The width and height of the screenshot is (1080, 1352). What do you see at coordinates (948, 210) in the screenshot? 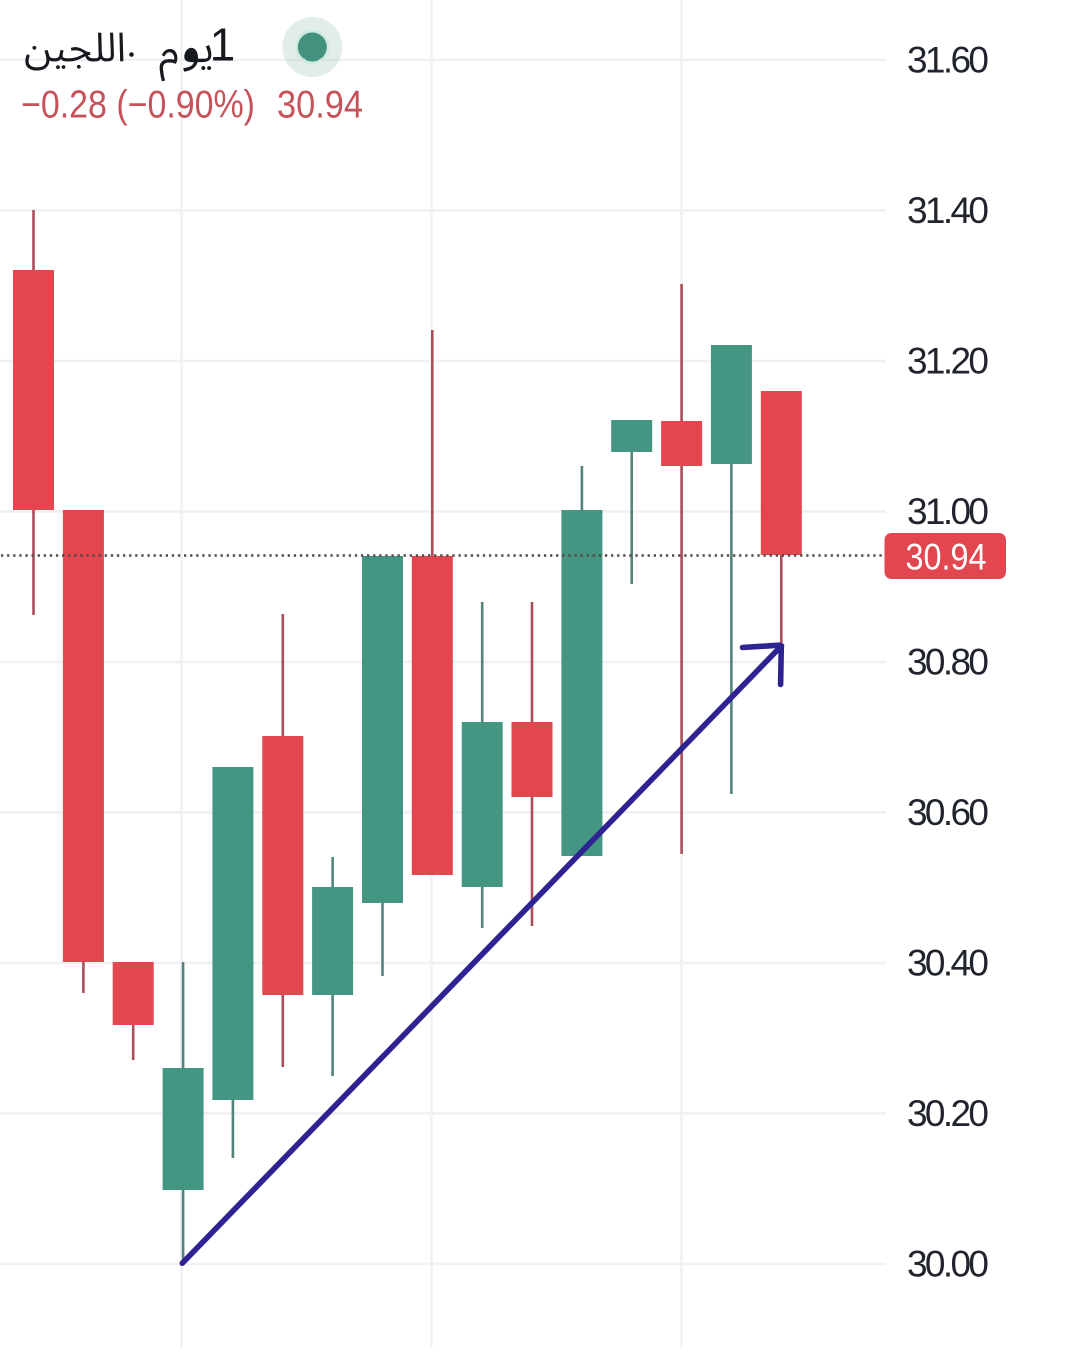
I see `svg-text: 31.40` at bounding box center [948, 210].